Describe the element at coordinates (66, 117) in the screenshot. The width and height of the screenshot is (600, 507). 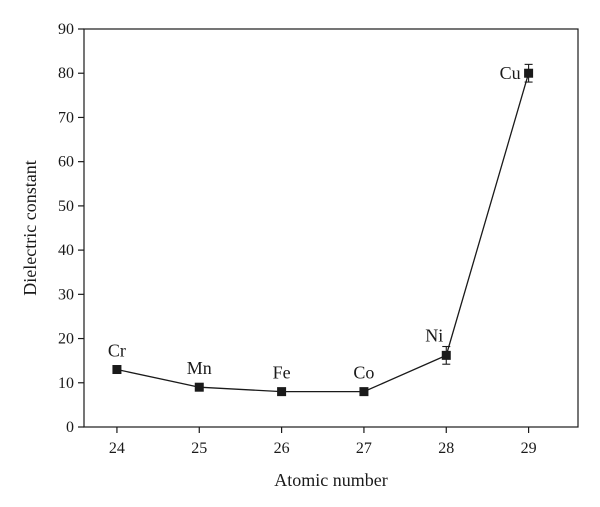
I see `y-tick-label: 70` at that location.